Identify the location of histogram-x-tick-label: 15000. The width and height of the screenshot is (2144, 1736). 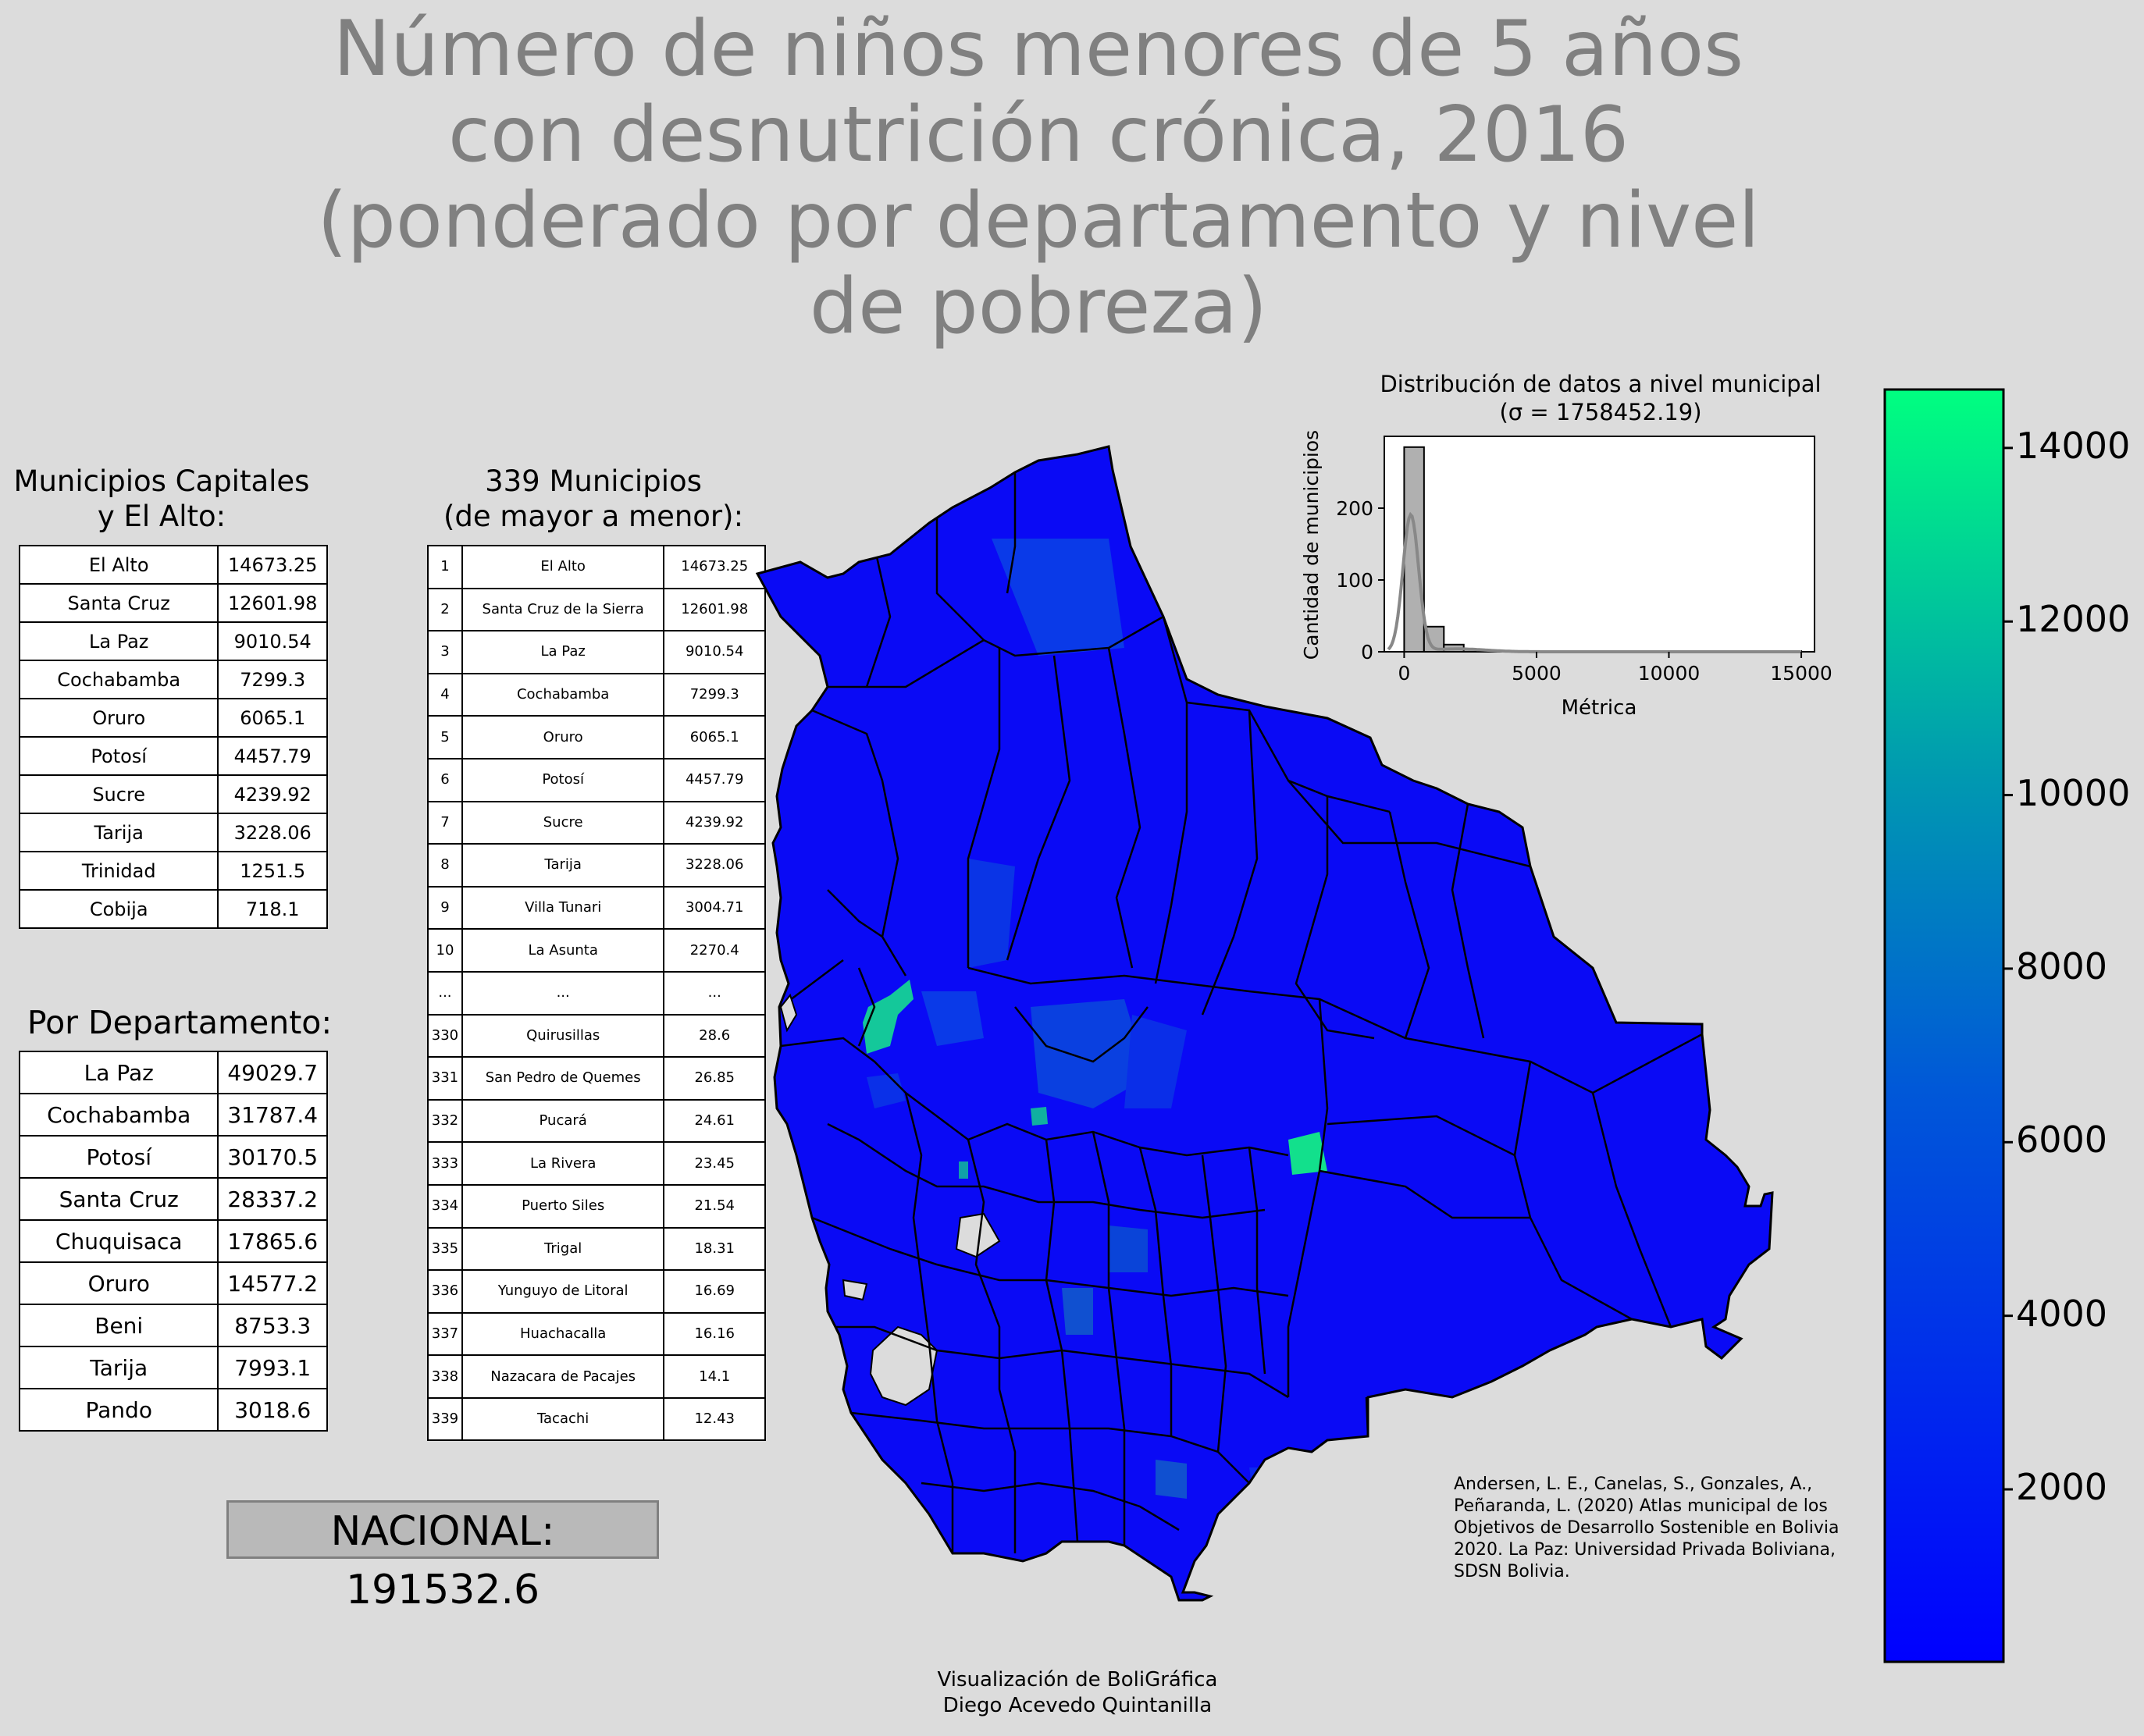
(1801, 673).